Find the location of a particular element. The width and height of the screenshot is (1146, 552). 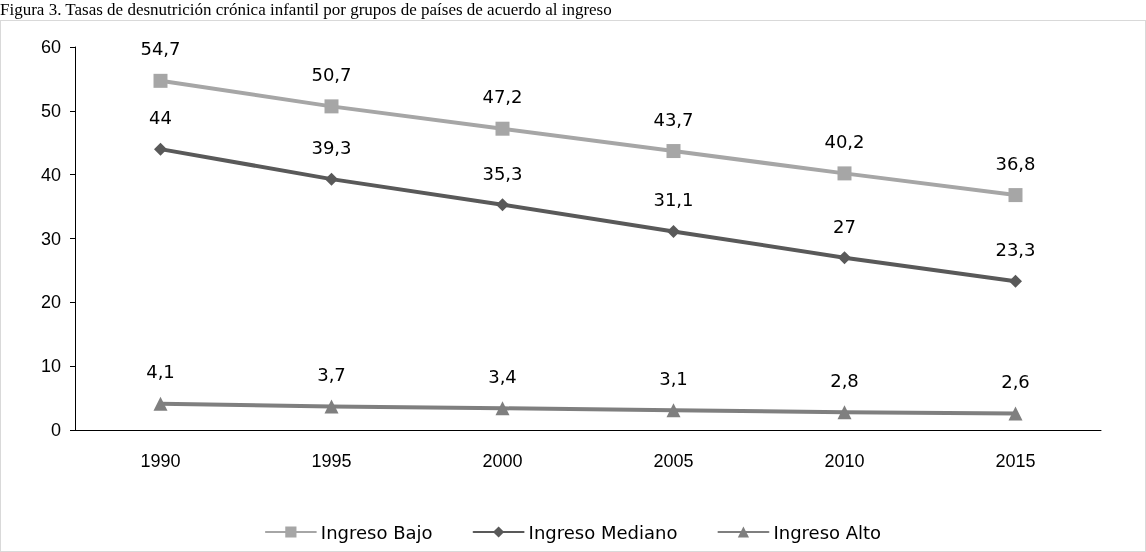

data-label: 43,7 is located at coordinates (673, 119).